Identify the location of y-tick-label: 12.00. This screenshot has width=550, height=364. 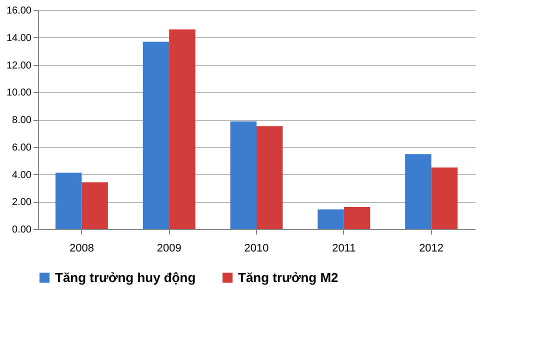
(19, 66).